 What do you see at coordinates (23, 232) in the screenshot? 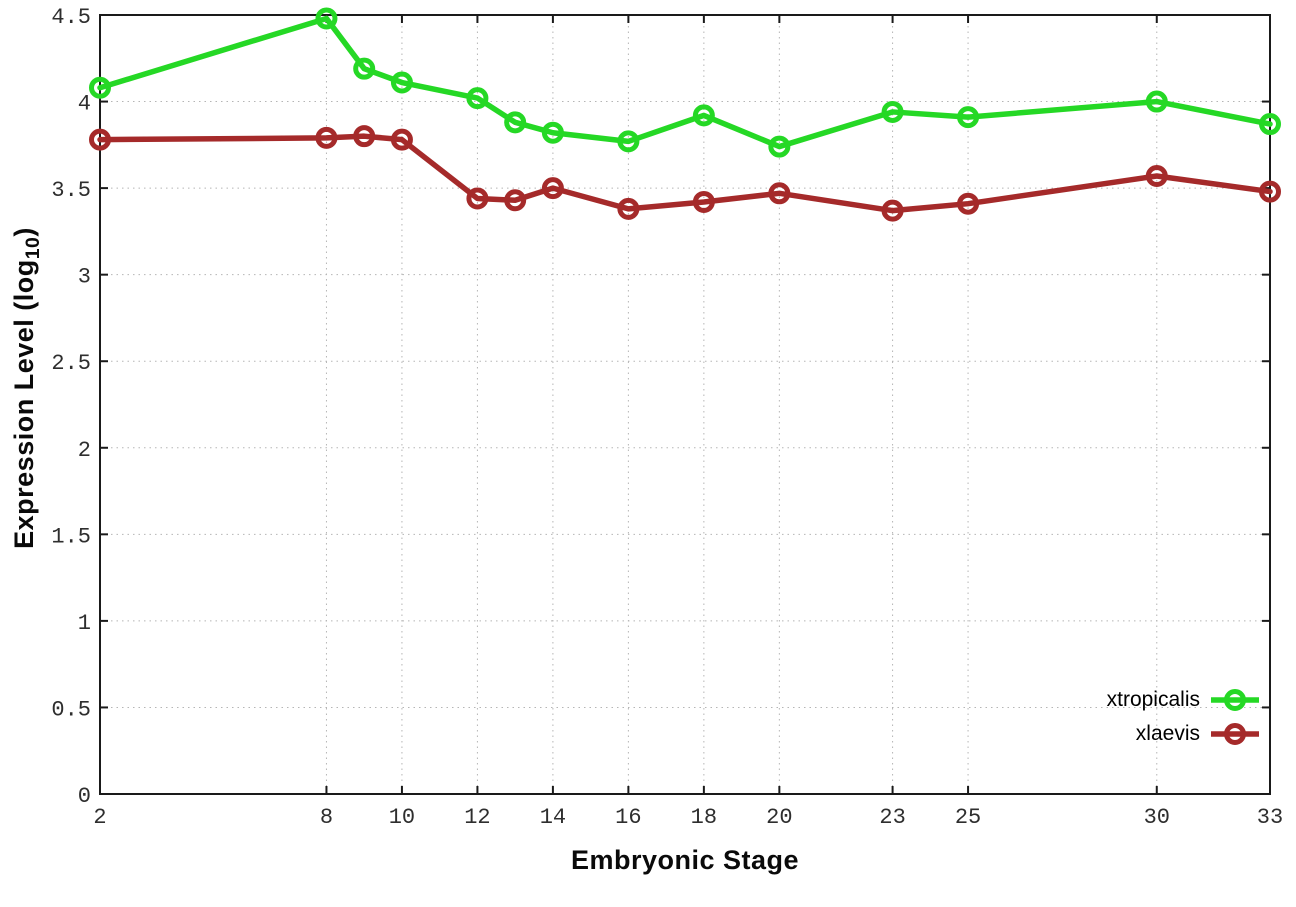
I see `y-axis-title-close: )` at bounding box center [23, 232].